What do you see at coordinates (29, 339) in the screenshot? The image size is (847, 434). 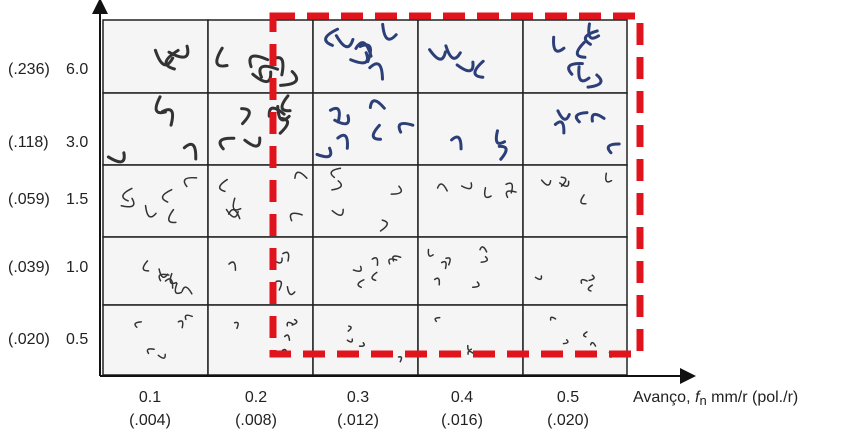 I see `row-imperial-label: (.020)` at bounding box center [29, 339].